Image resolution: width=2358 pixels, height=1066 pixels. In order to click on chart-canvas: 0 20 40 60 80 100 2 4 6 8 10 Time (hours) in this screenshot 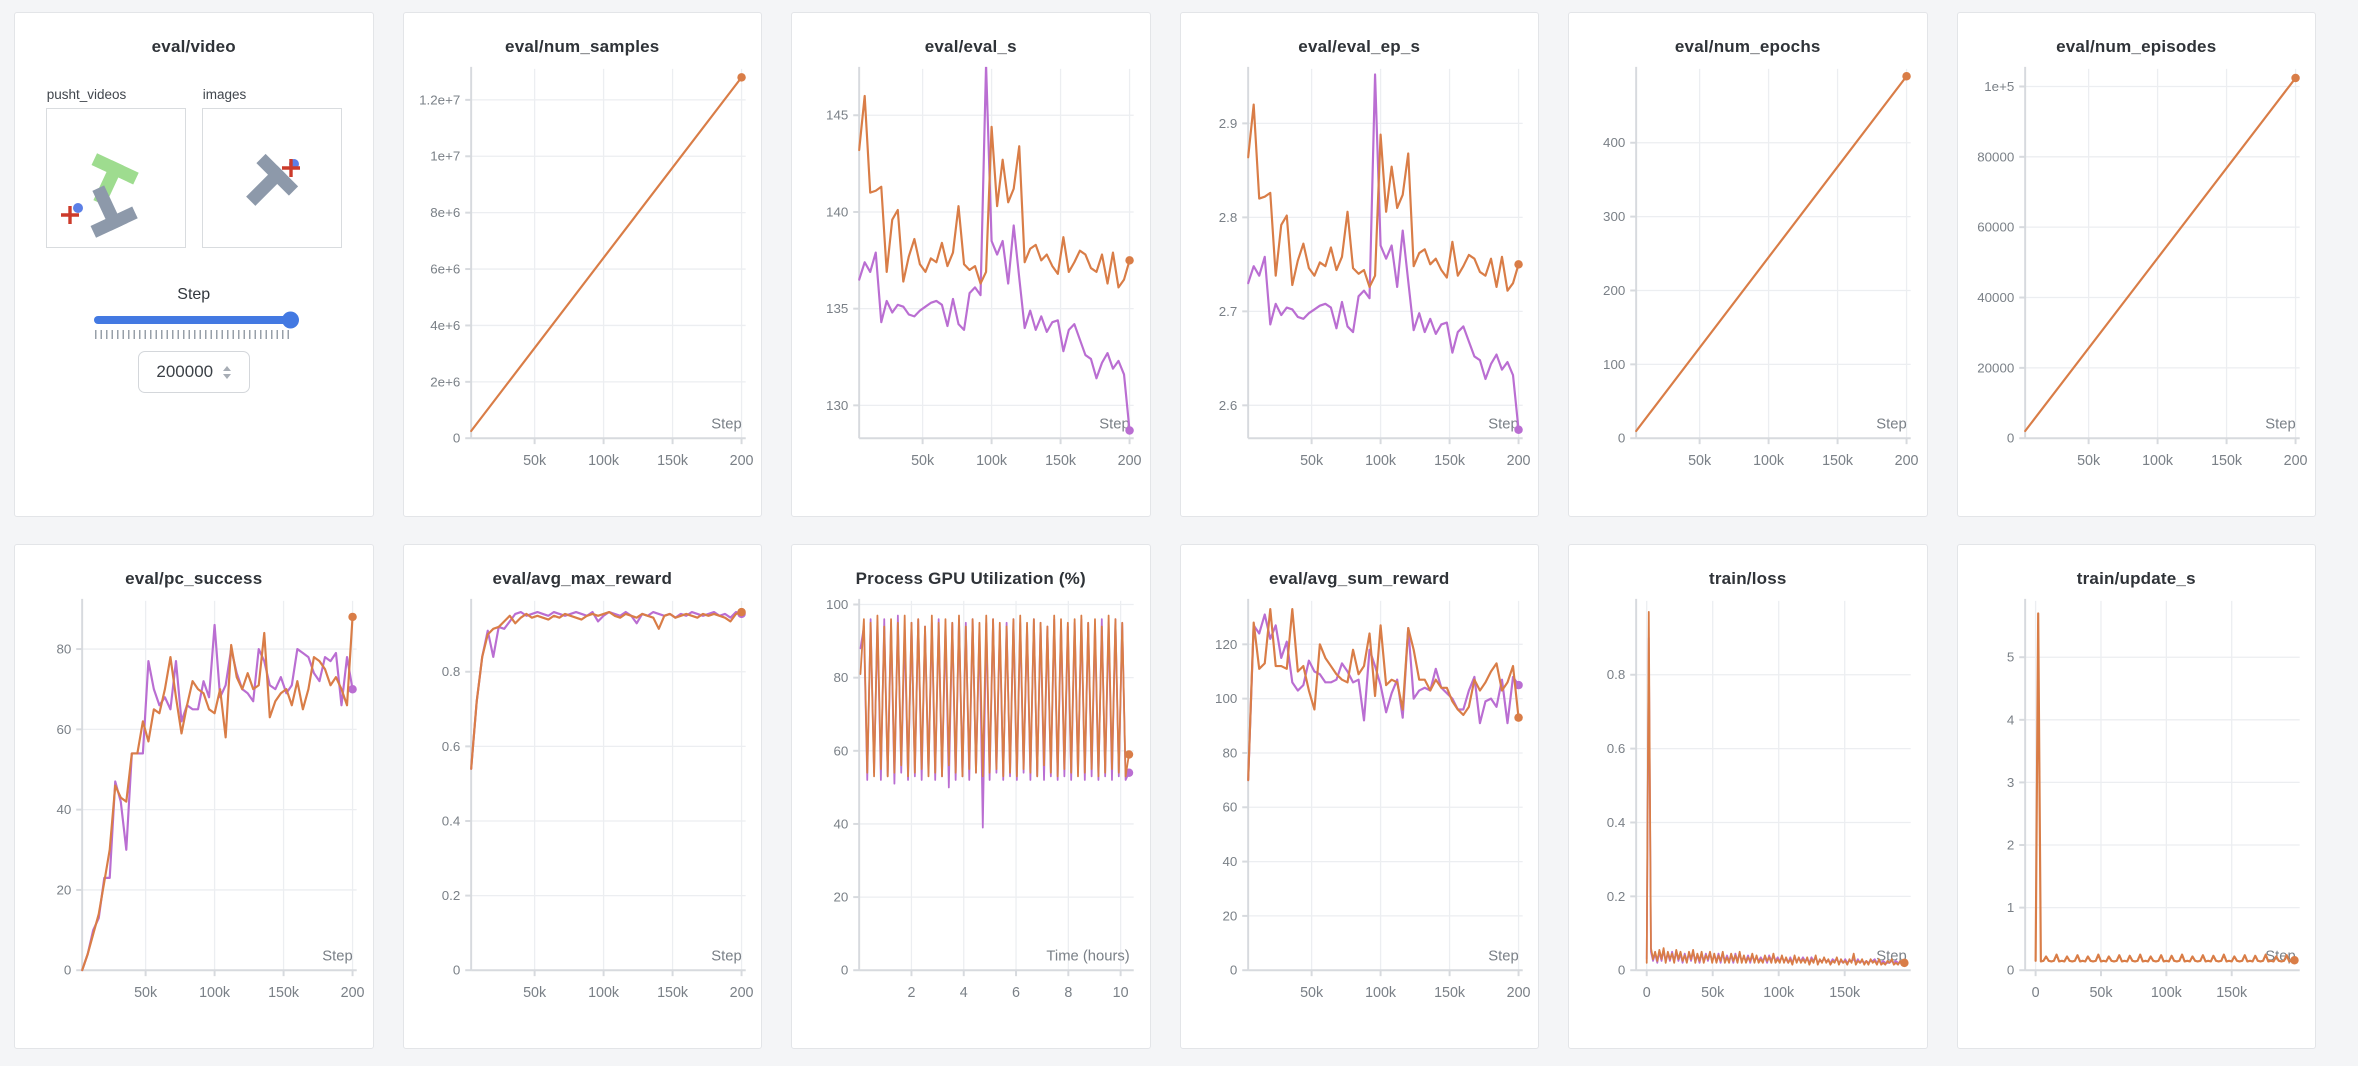, I will do `click(971, 804)`.